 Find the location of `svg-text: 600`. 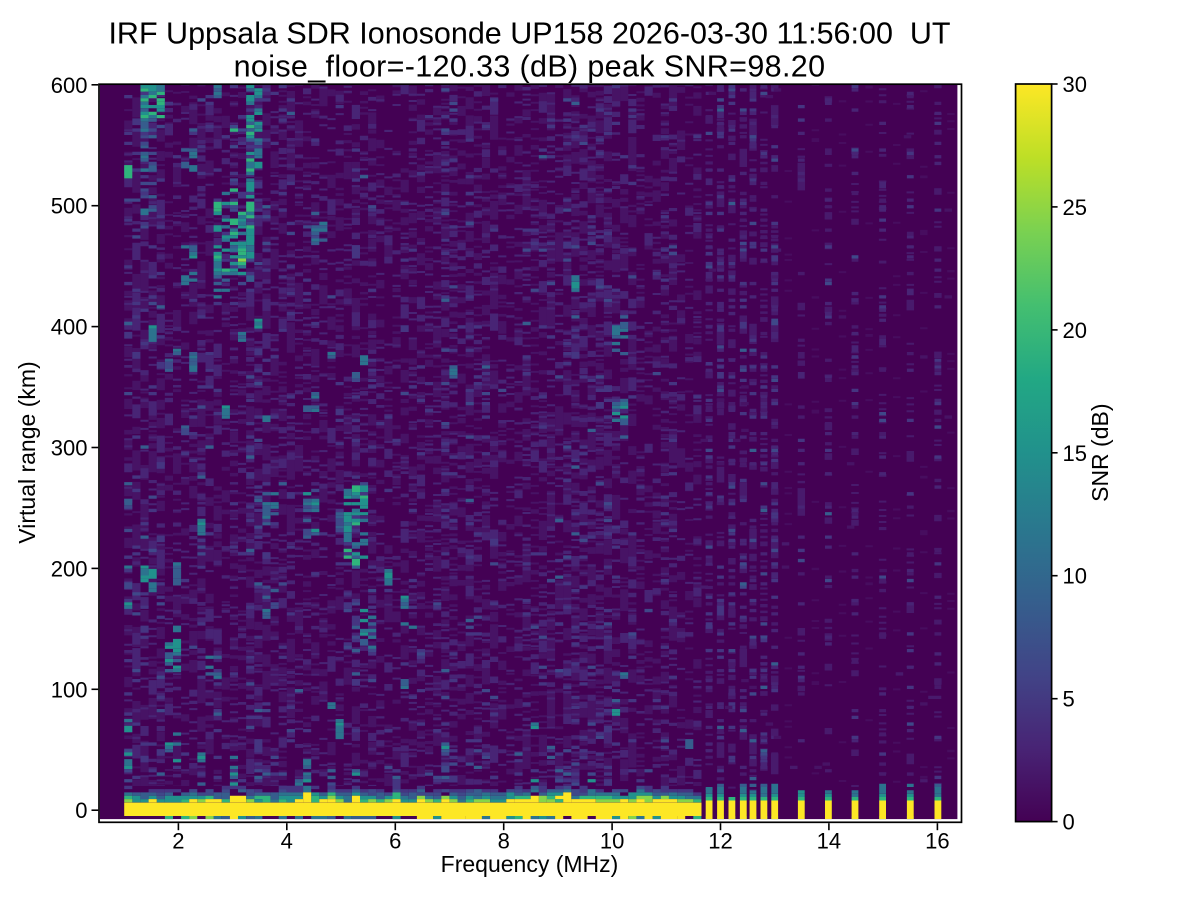

svg-text: 600 is located at coordinates (69, 85).